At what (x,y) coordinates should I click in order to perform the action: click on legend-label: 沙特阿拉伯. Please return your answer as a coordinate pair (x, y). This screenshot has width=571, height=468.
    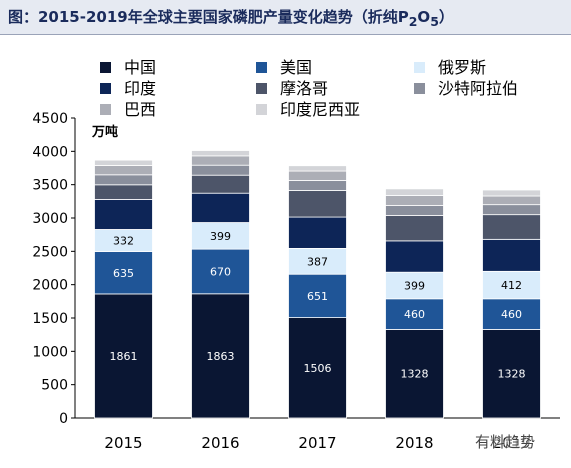
    Looking at the image, I should click on (478, 88).